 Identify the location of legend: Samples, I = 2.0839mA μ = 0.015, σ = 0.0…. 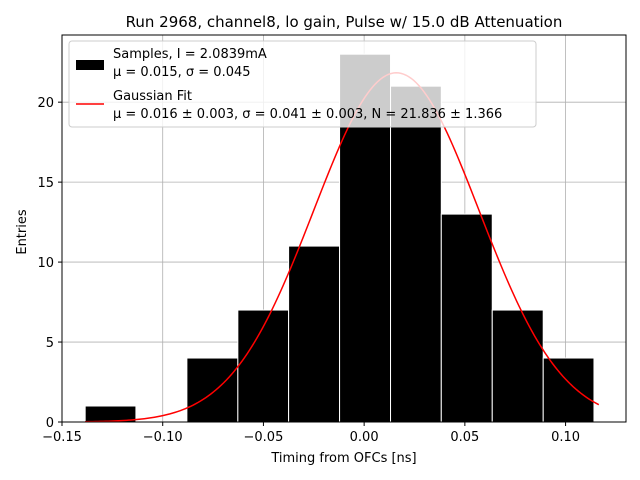
(302, 84).